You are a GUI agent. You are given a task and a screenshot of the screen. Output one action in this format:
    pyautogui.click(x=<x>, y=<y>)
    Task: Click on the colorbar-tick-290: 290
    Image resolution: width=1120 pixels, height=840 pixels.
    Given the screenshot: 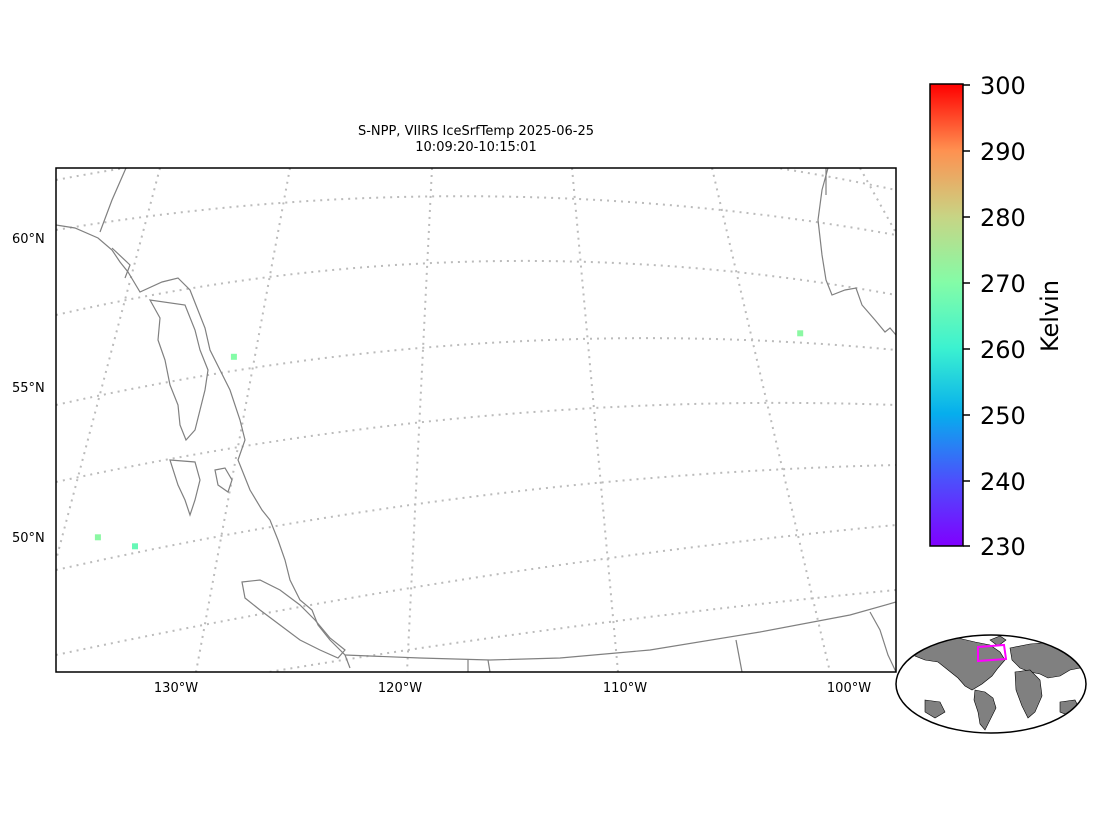 What is the action you would take?
    pyautogui.click(x=1003, y=152)
    